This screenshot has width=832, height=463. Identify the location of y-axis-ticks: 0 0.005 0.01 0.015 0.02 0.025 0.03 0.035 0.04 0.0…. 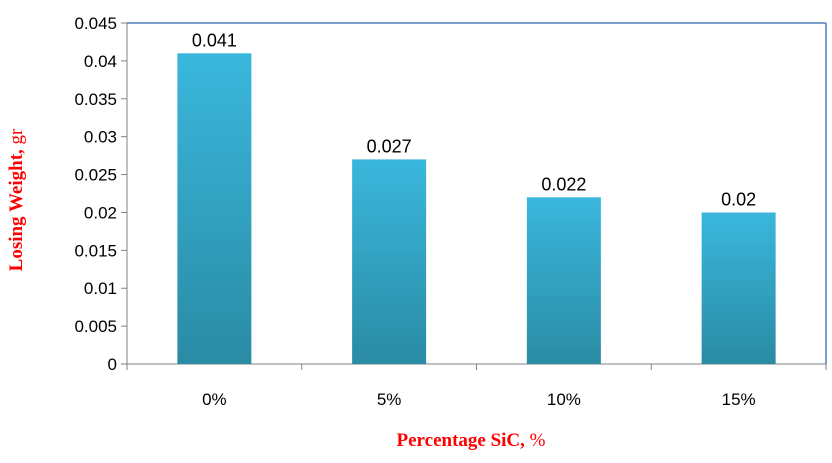
(100, 194).